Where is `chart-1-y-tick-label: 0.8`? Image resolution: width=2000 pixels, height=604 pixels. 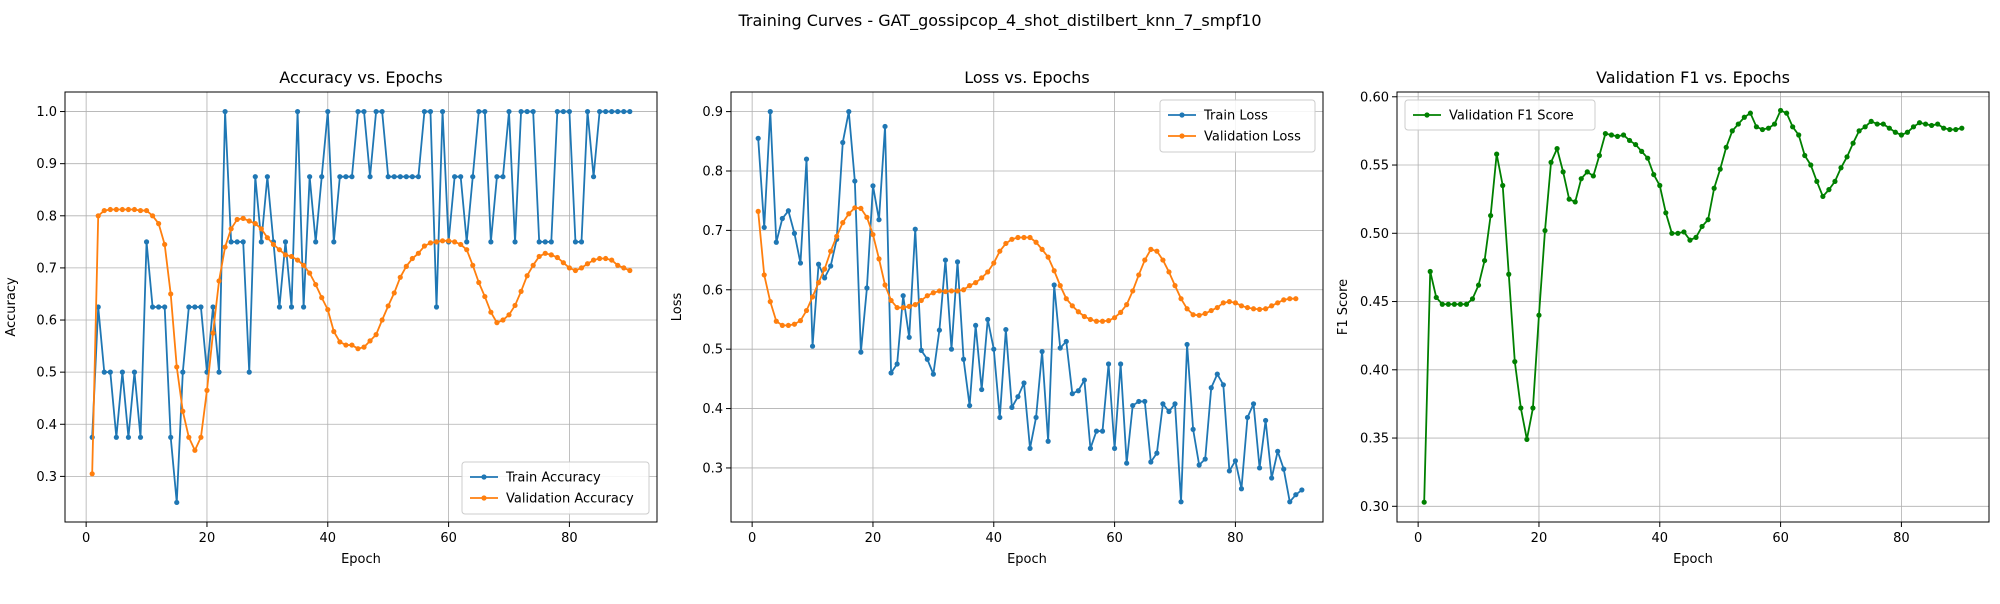 chart-1-y-tick-label: 0.8 is located at coordinates (46, 216).